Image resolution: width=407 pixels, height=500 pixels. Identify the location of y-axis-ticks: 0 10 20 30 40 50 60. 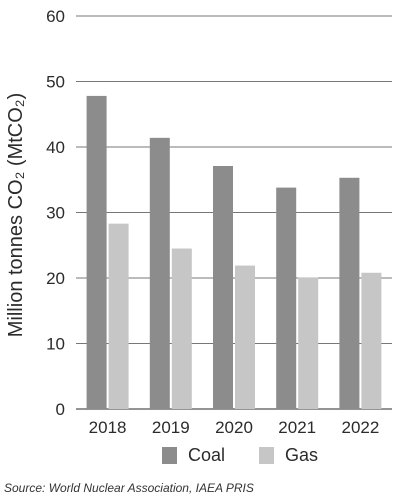
(55, 213).